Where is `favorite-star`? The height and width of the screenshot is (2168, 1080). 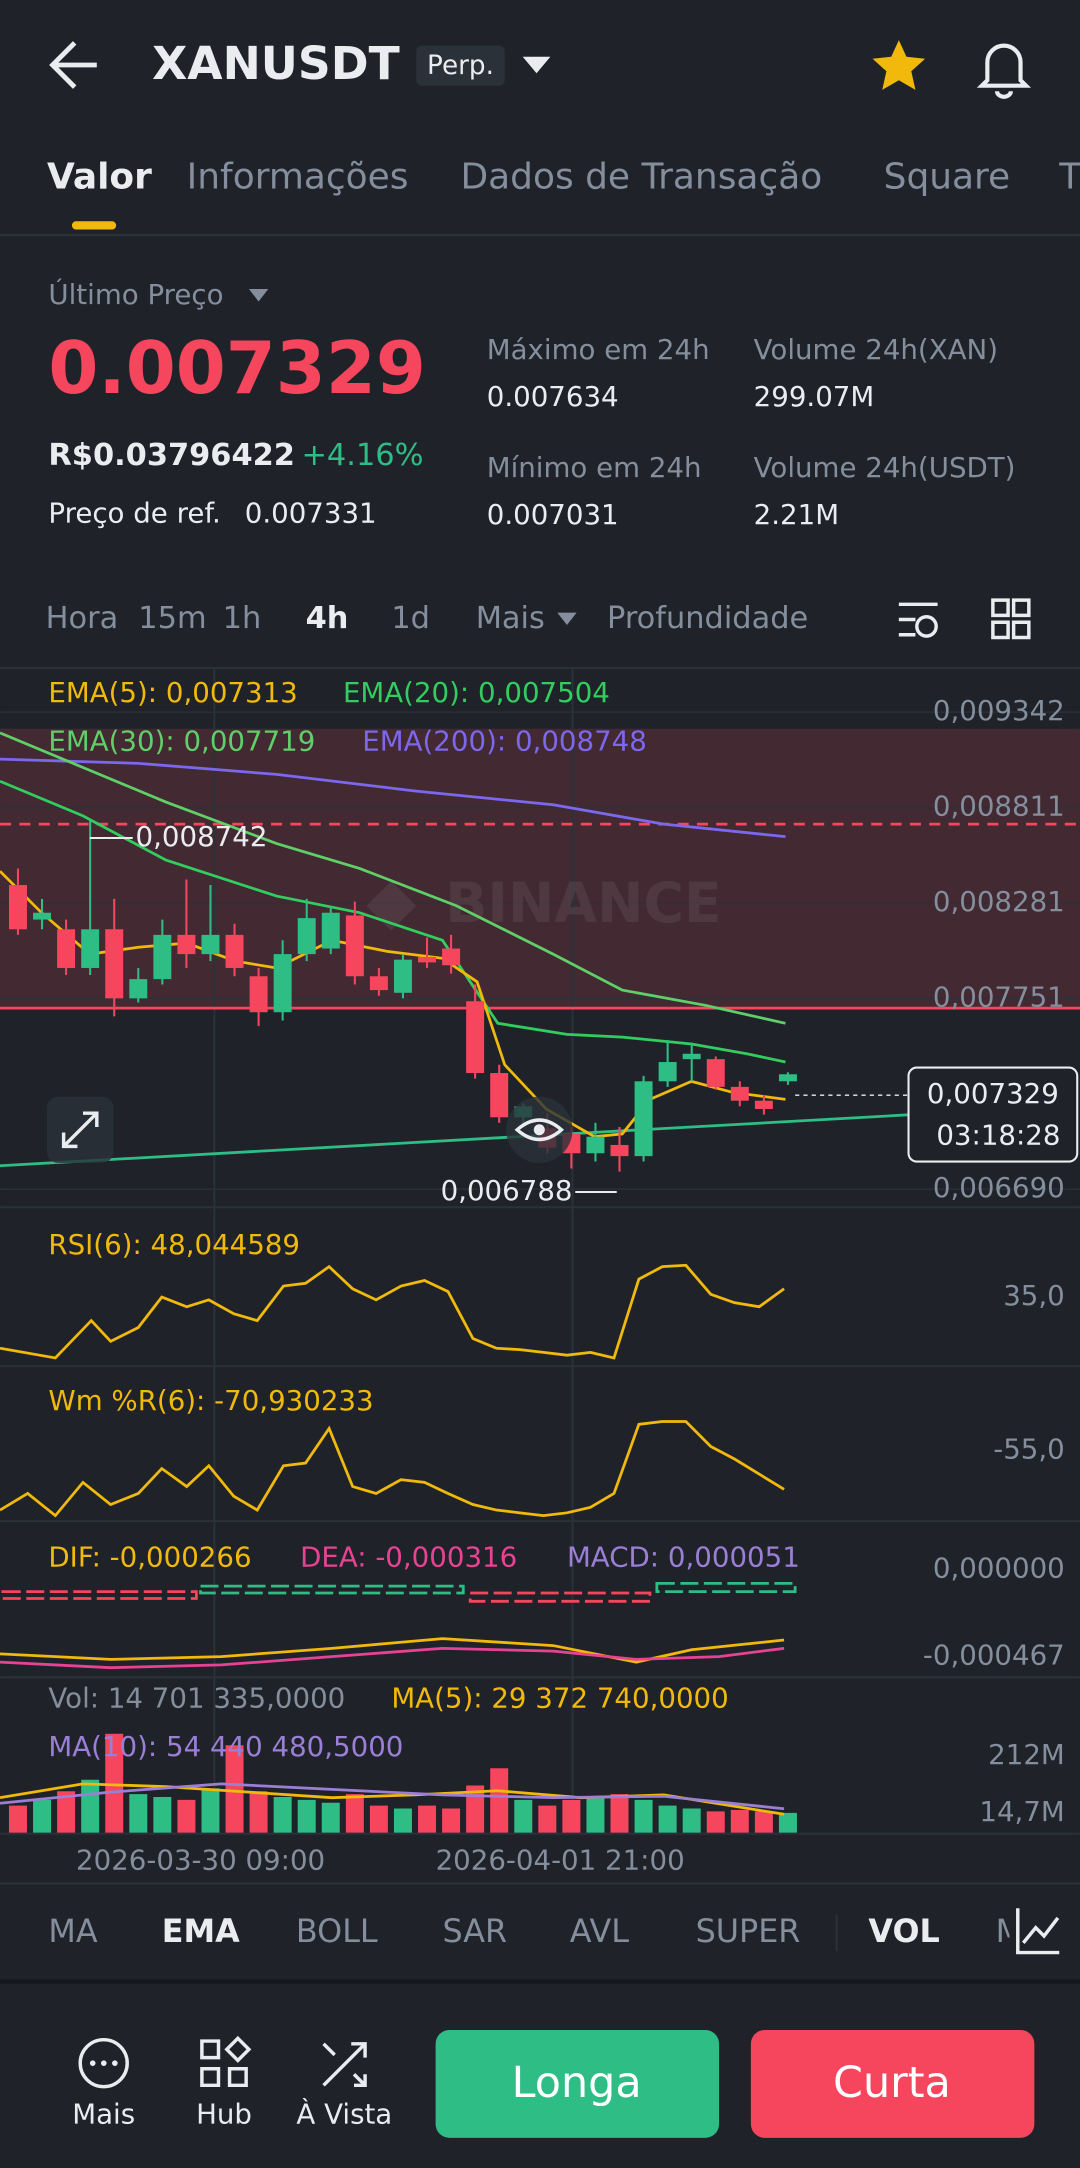
favorite-star is located at coordinates (899, 65).